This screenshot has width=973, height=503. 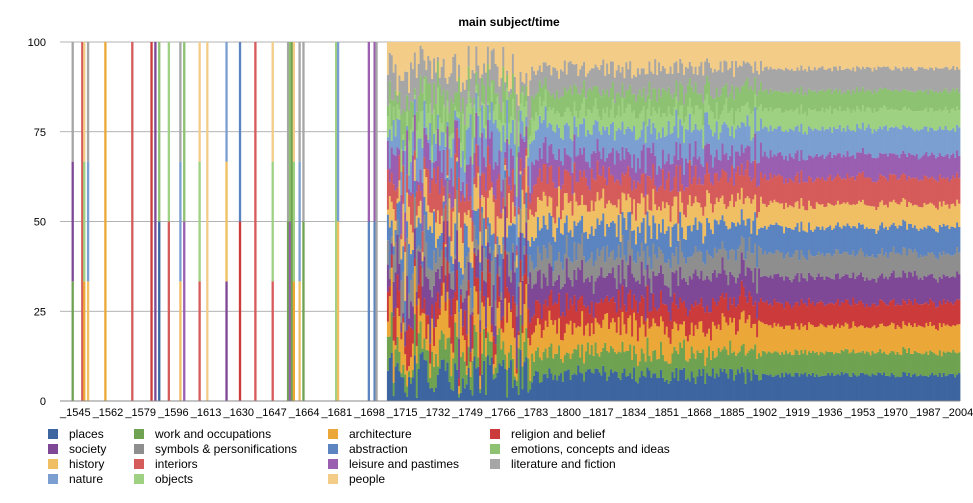 I want to click on x-tick-label: _1698, so click(x=369, y=413).